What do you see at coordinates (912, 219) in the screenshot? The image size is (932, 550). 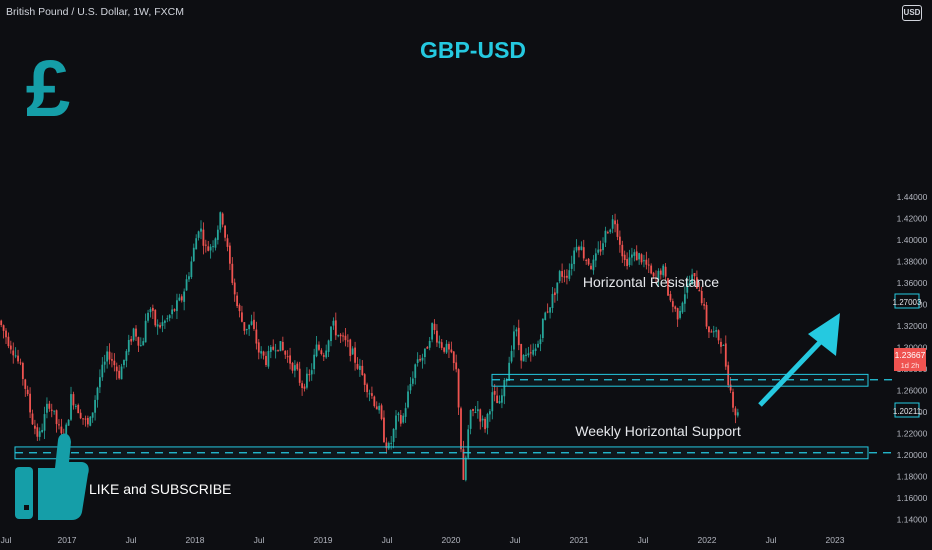 I see `y-tick-label: 1.42000` at bounding box center [912, 219].